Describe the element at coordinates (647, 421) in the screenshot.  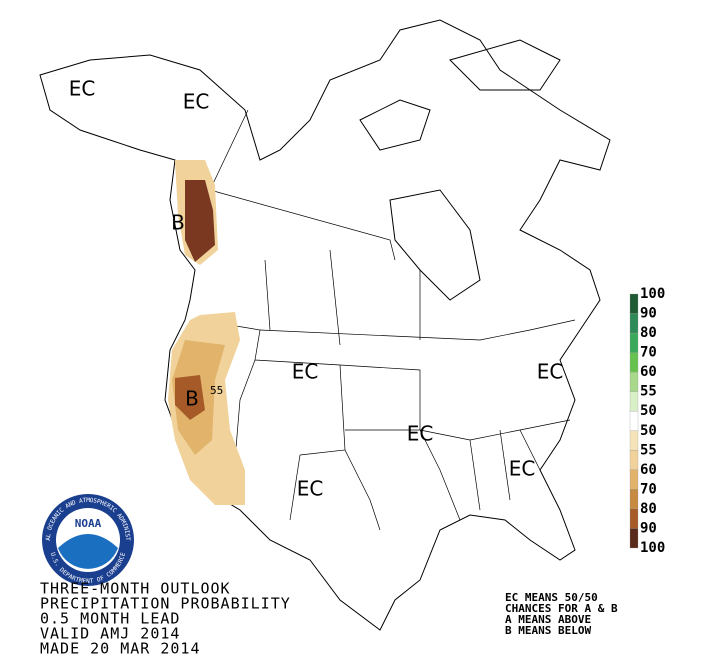
I see `legend: 100 90 80 70 60 55 50 50 55 60 70 80 90 100` at that location.